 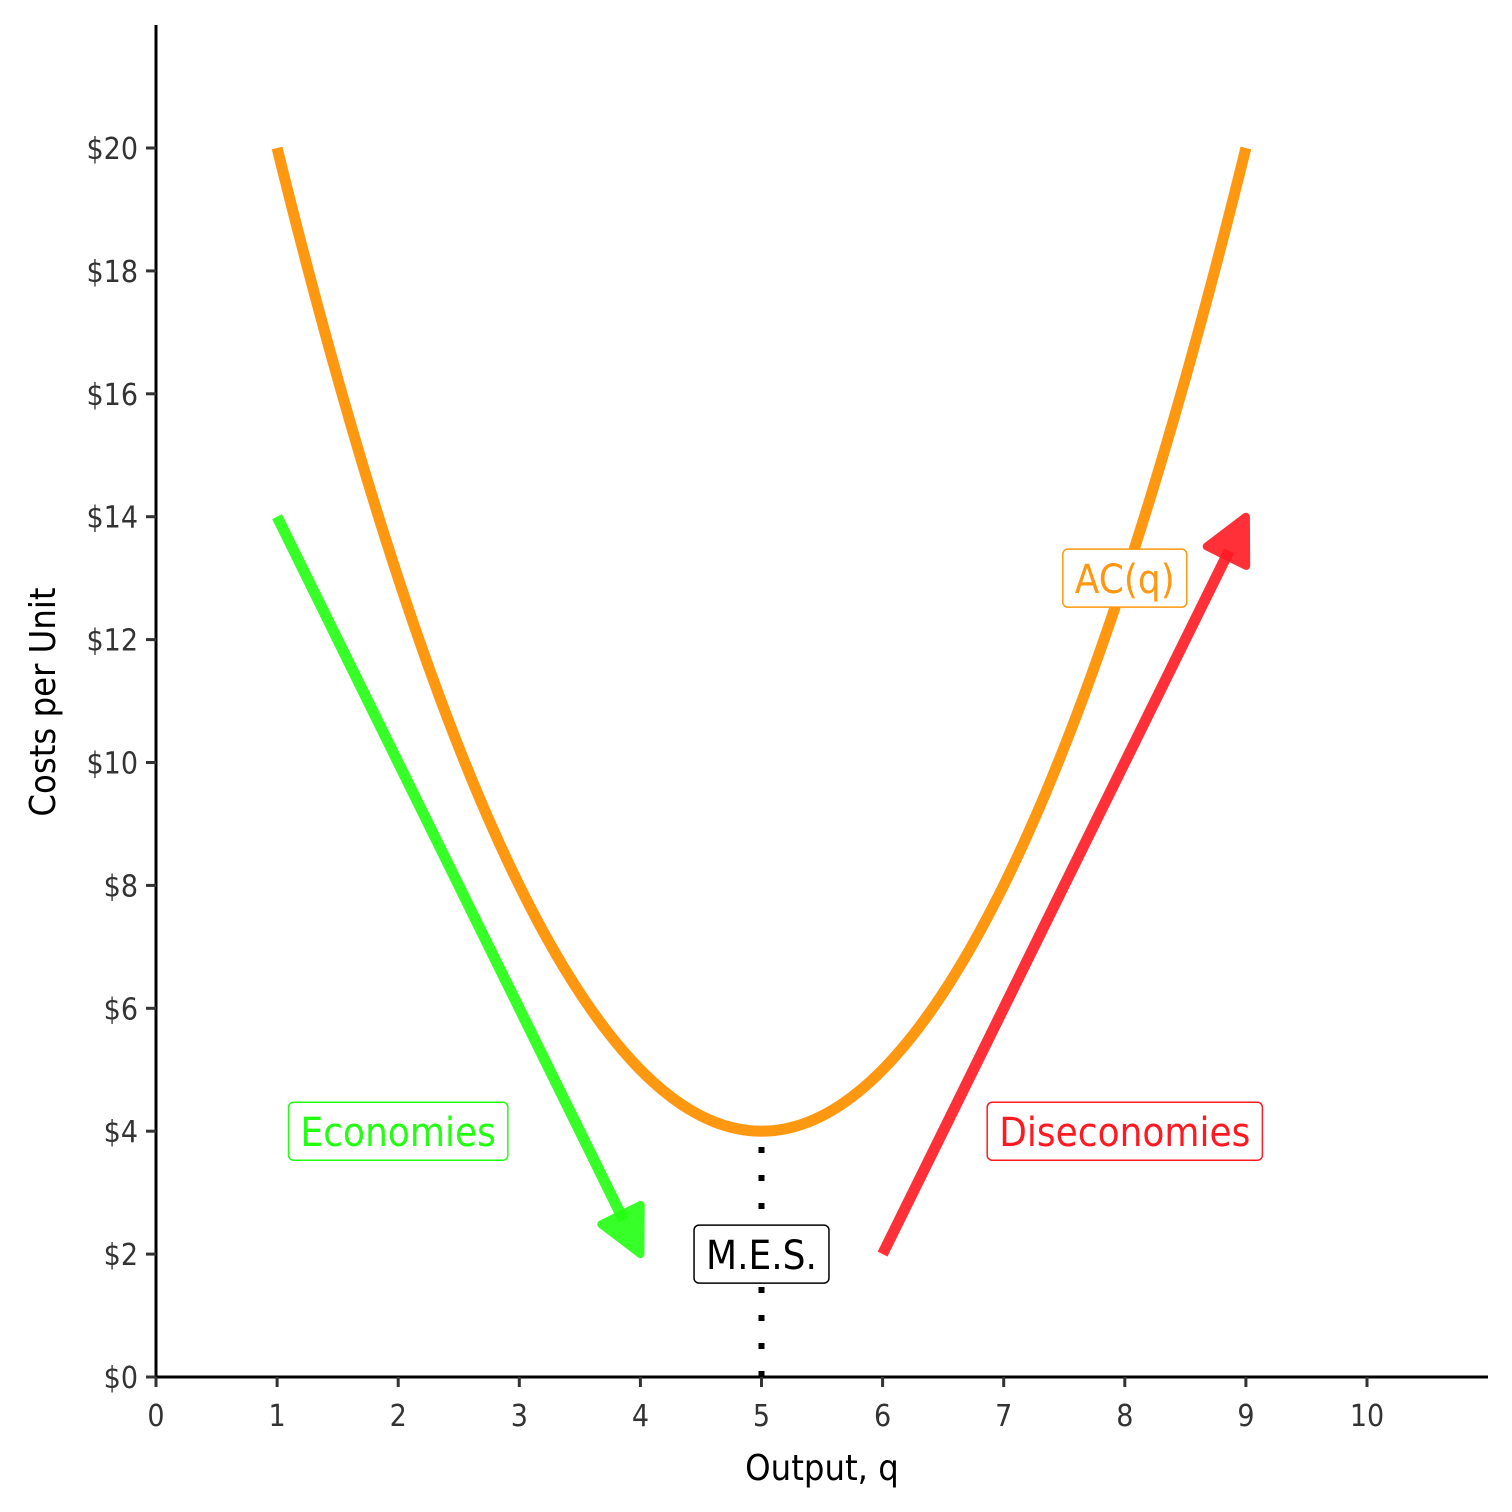 I want to click on economies-label-box, so click(x=398, y=1131).